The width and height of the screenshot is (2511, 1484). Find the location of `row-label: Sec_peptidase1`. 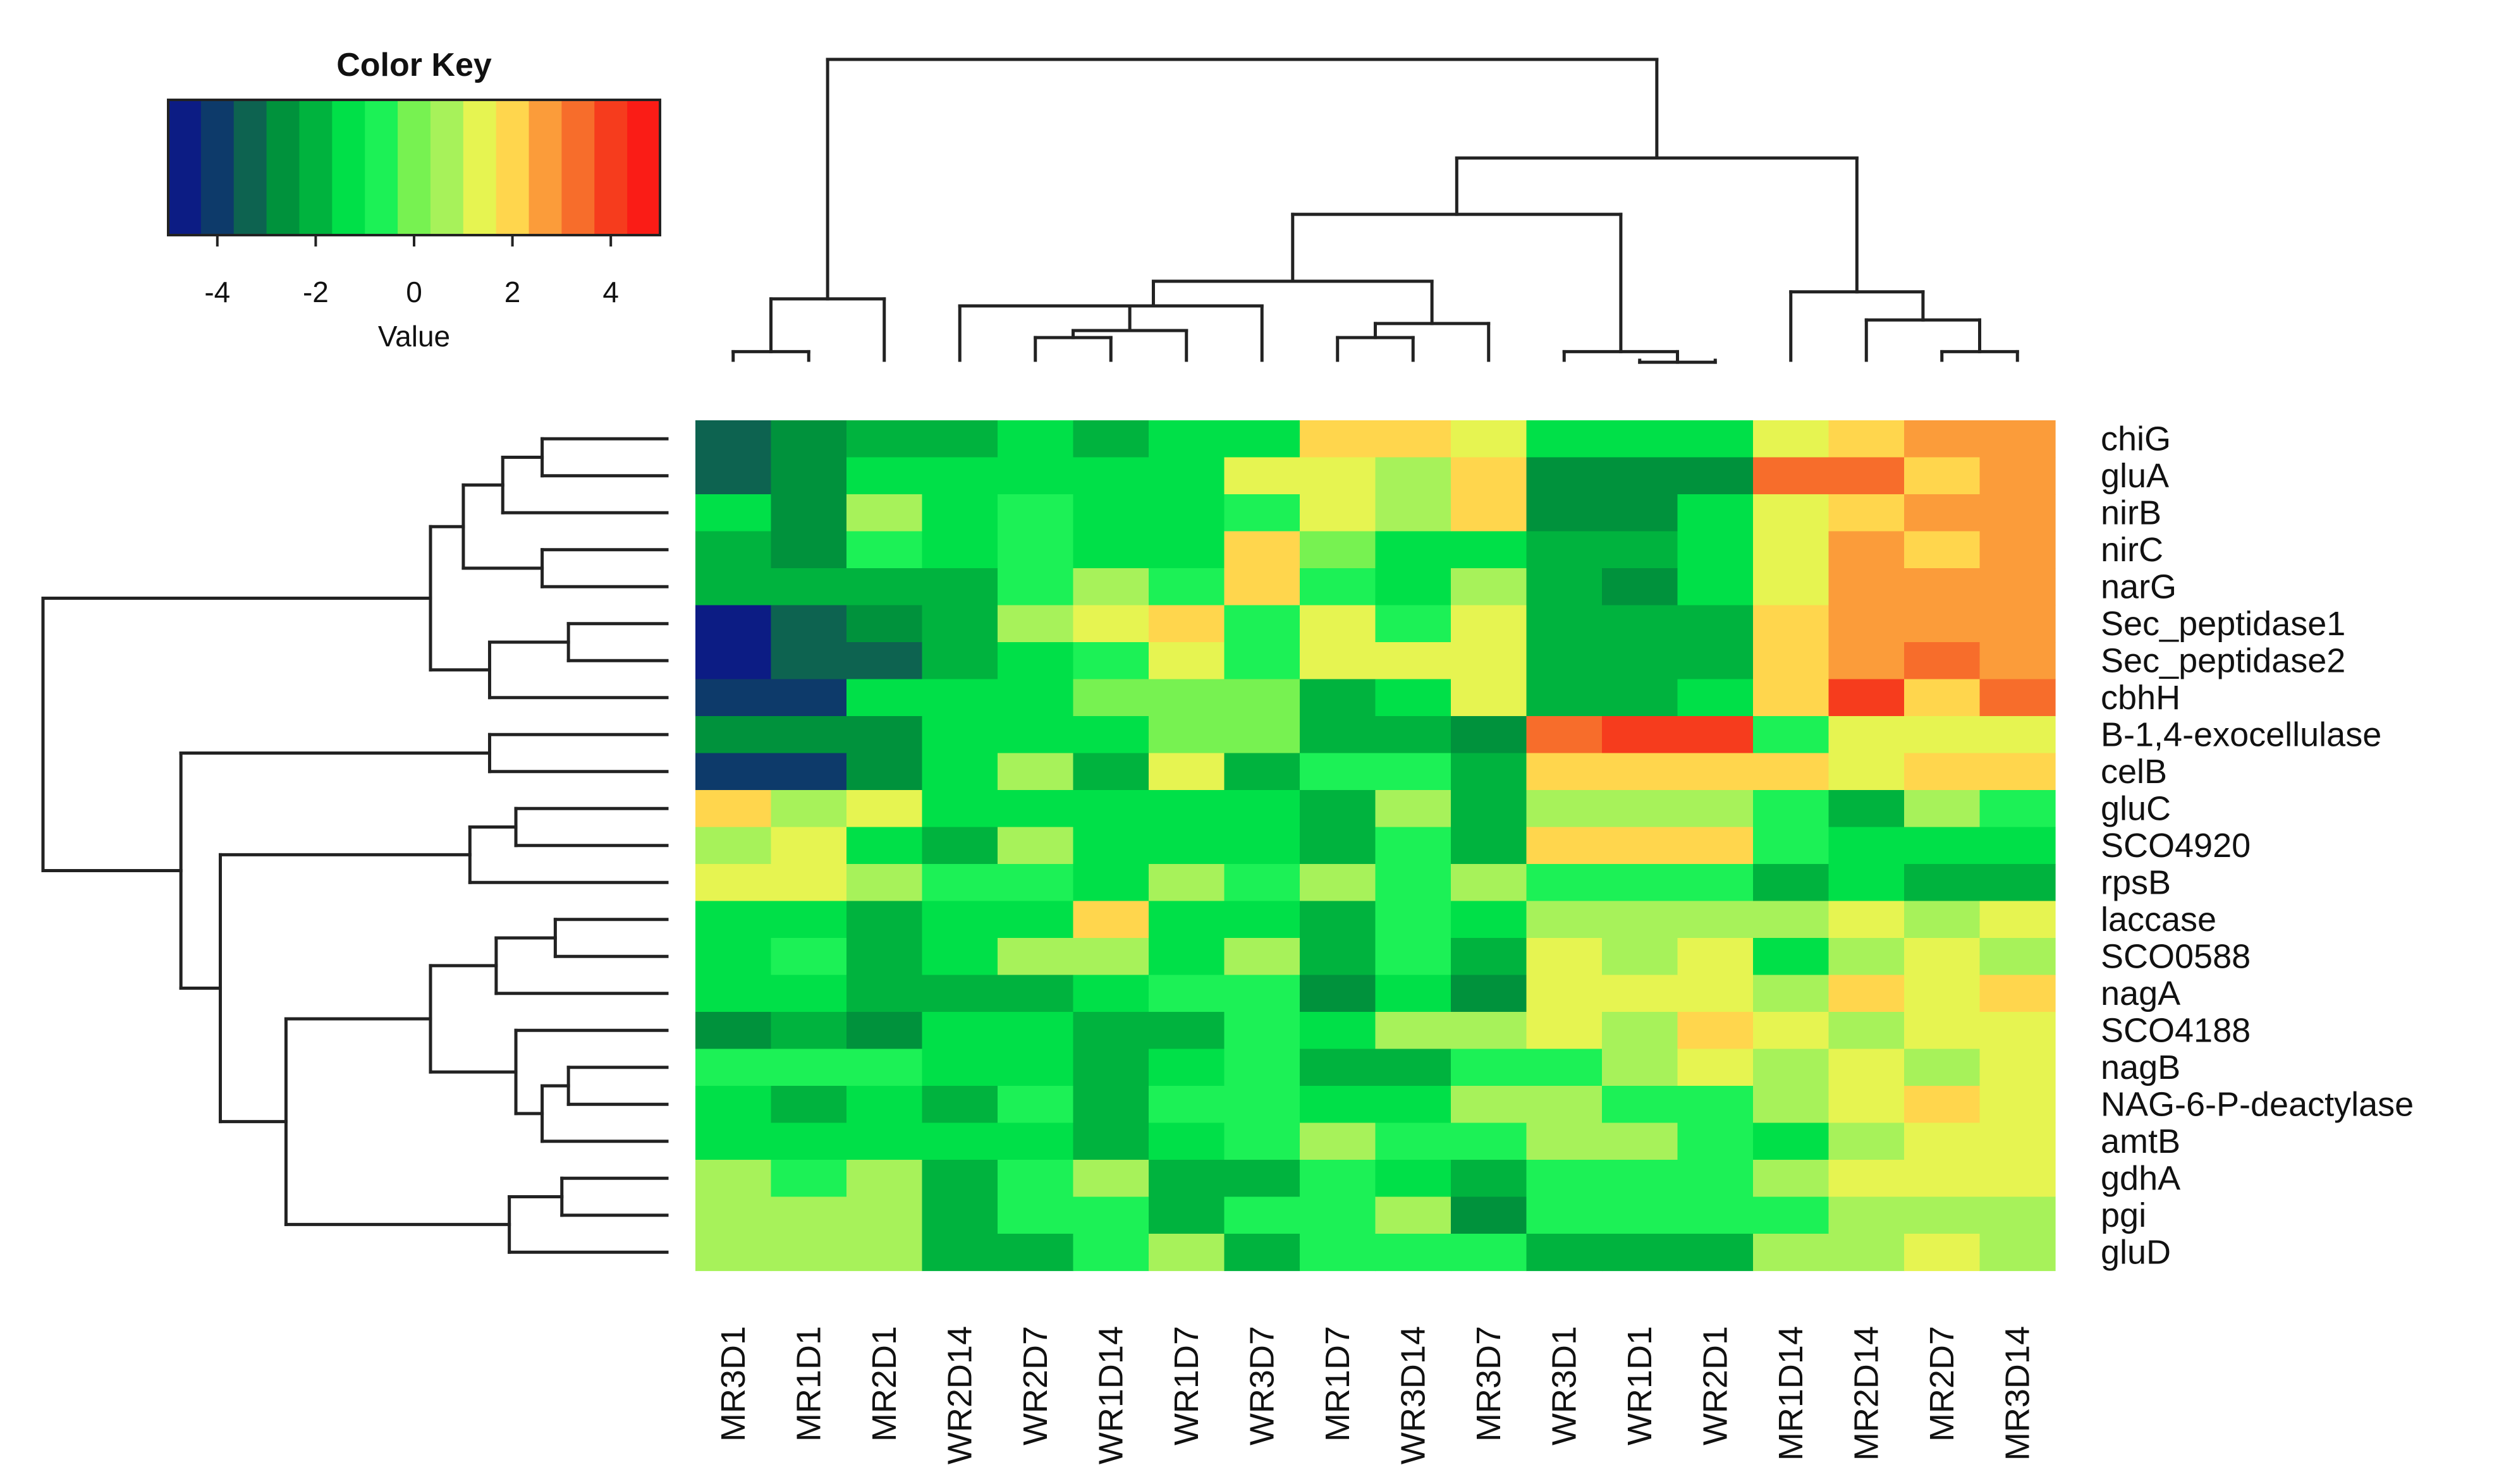

row-label: Sec_peptidase1 is located at coordinates (2223, 624).